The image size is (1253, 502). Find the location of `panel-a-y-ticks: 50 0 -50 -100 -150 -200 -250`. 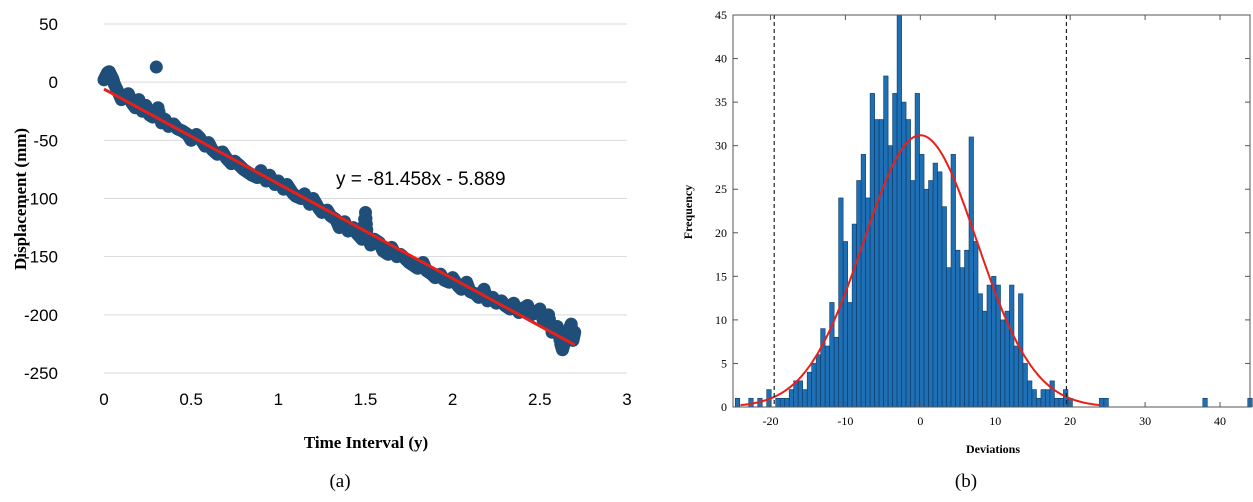

panel-a-y-ticks: 50 0 -50 -100 -150 -200 -250 is located at coordinates (41, 199).